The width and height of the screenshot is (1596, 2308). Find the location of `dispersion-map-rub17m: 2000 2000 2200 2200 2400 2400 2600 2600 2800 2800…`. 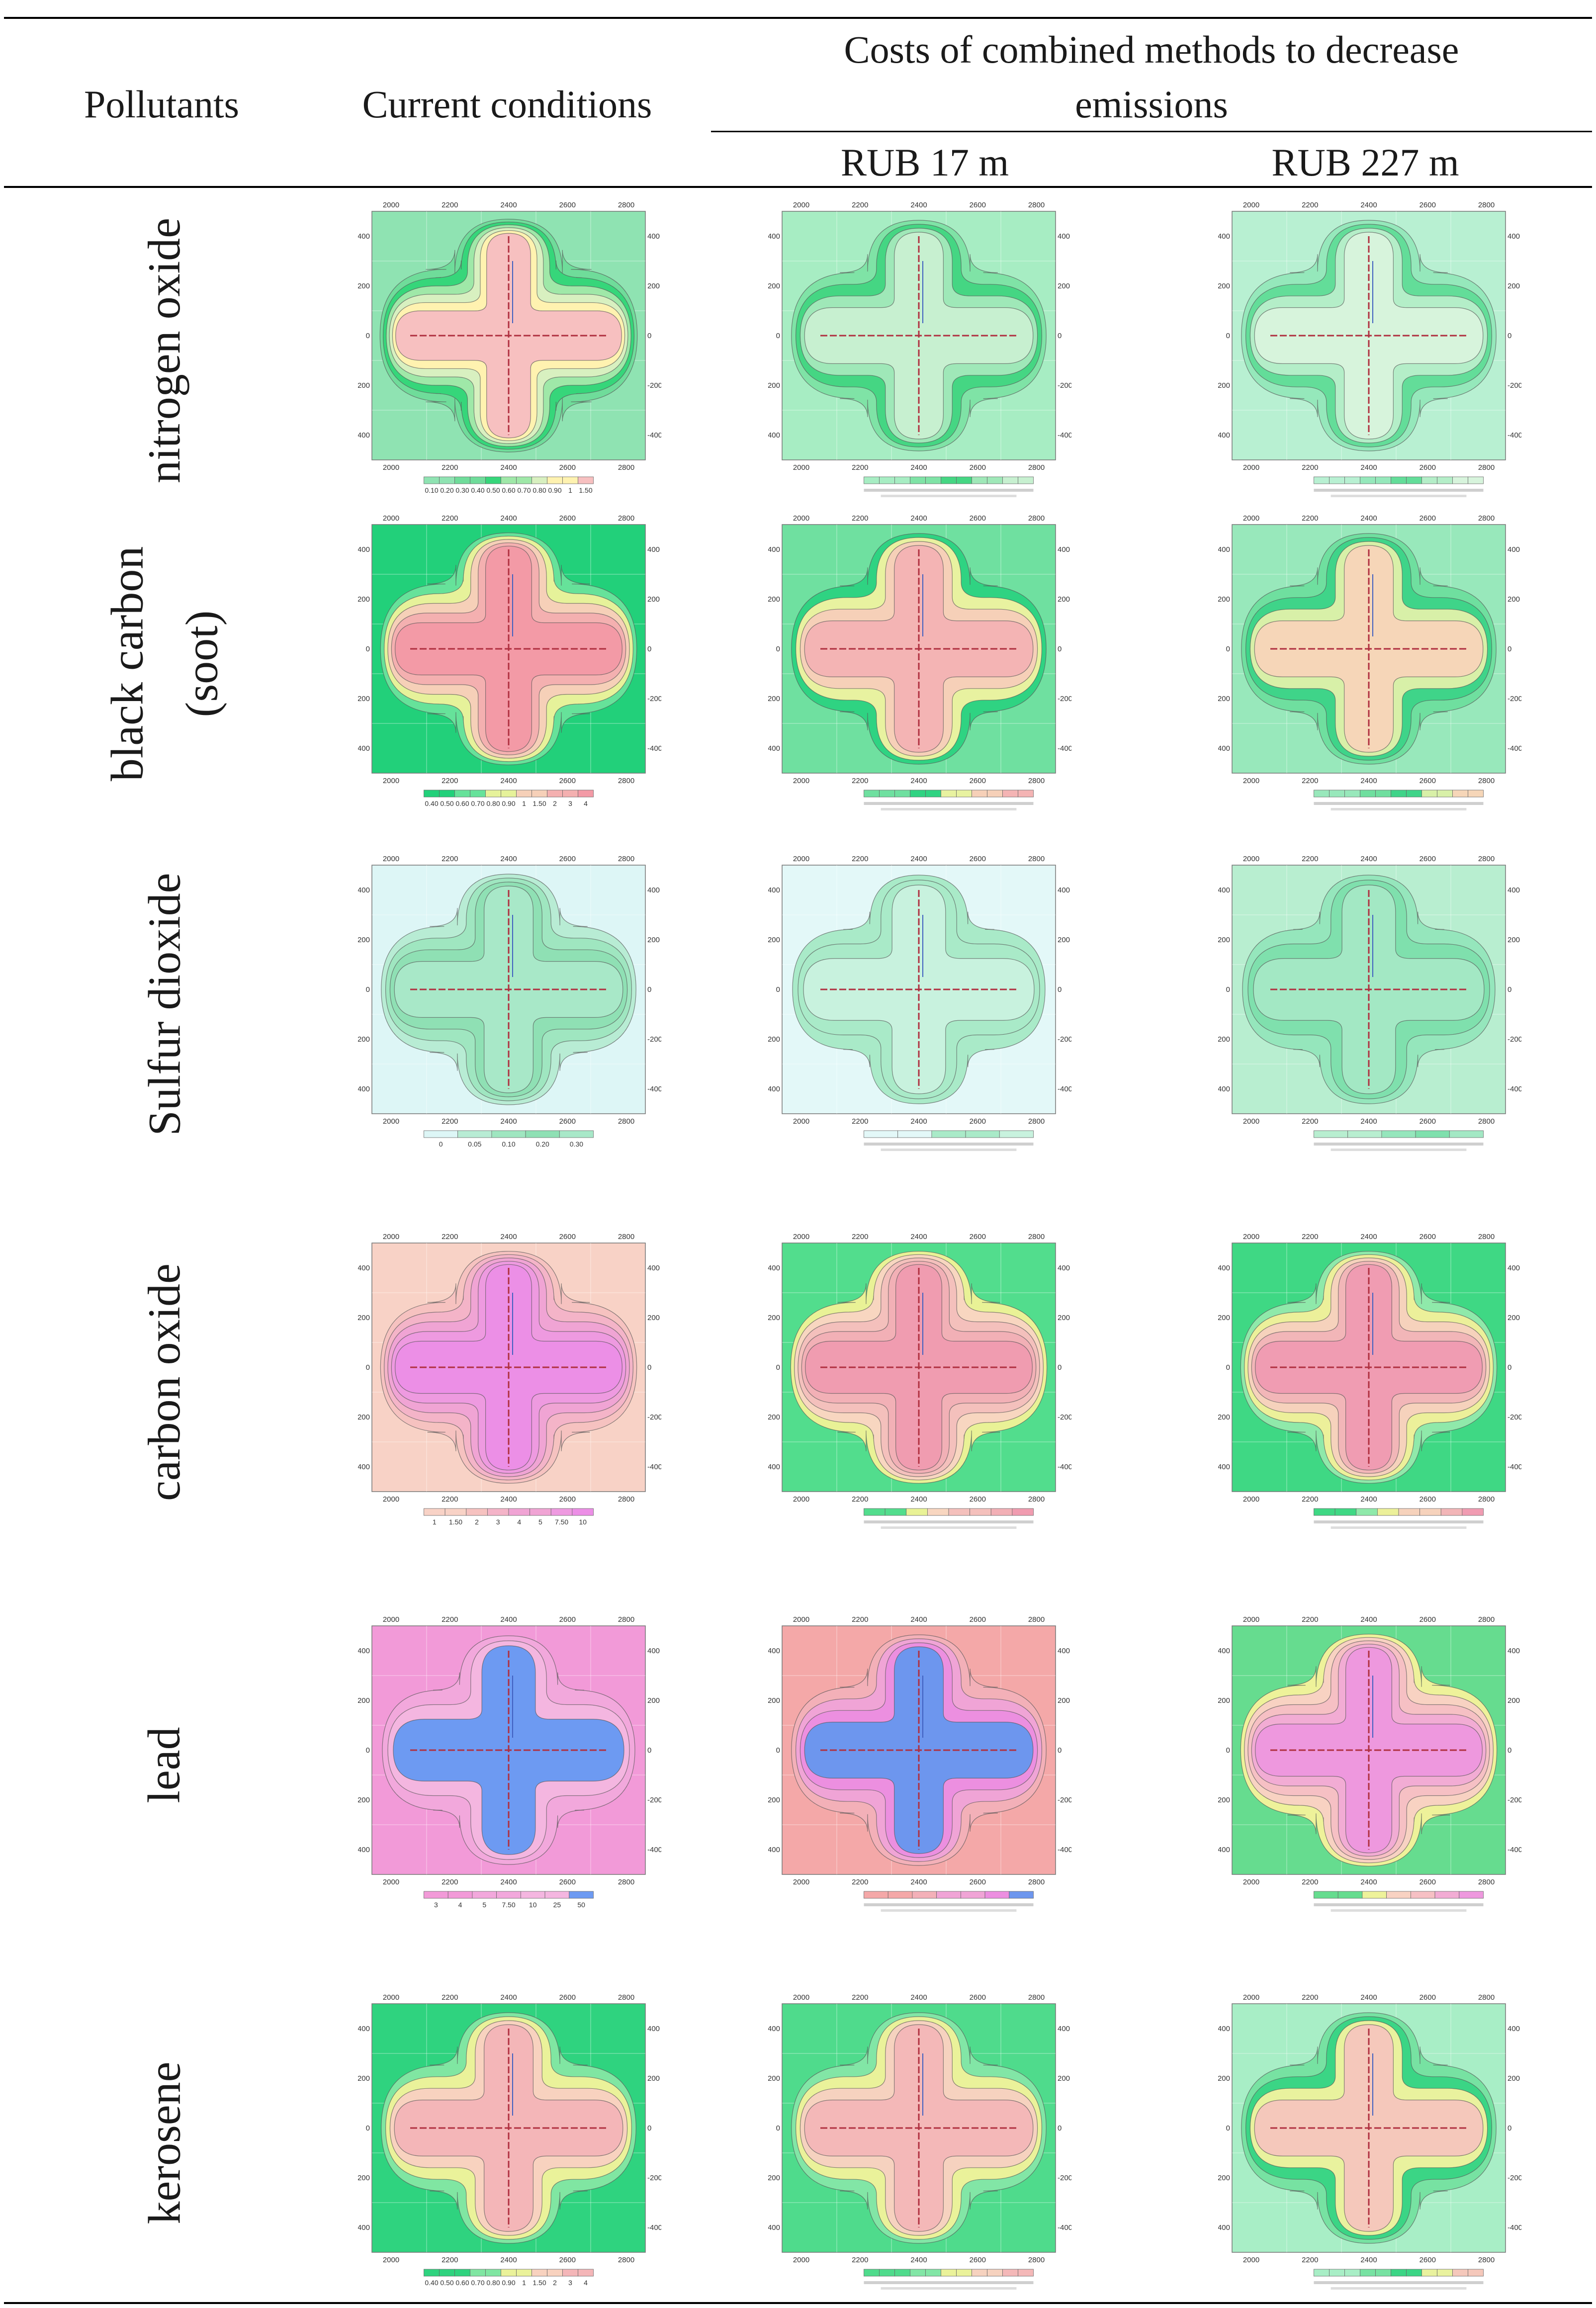

dispersion-map-rub17m: 2000 2000 2200 2200 2400 2400 2600 2600 2800 2800… is located at coordinates (920, 1765).